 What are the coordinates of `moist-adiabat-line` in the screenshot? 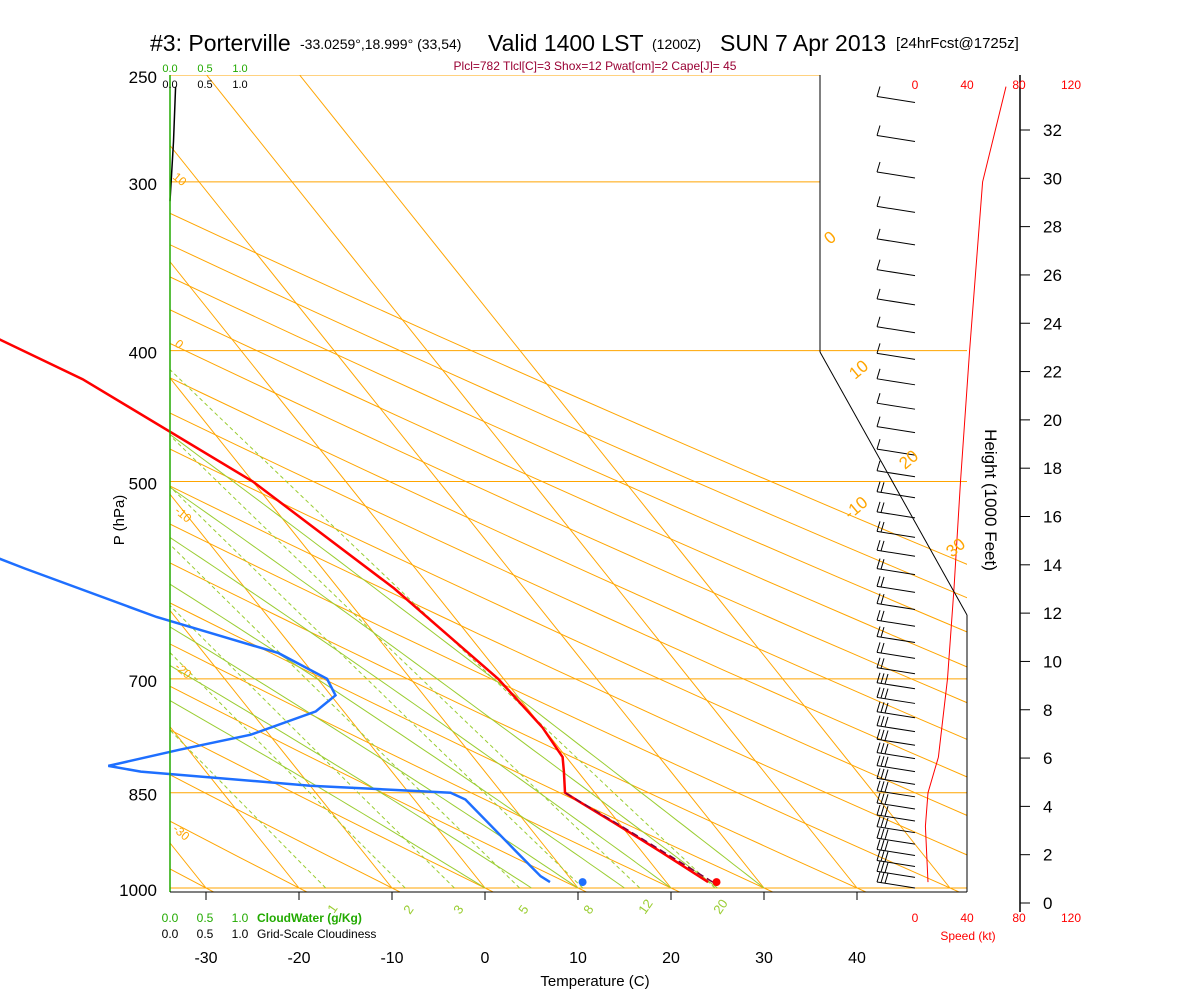 It's located at (374, 757).